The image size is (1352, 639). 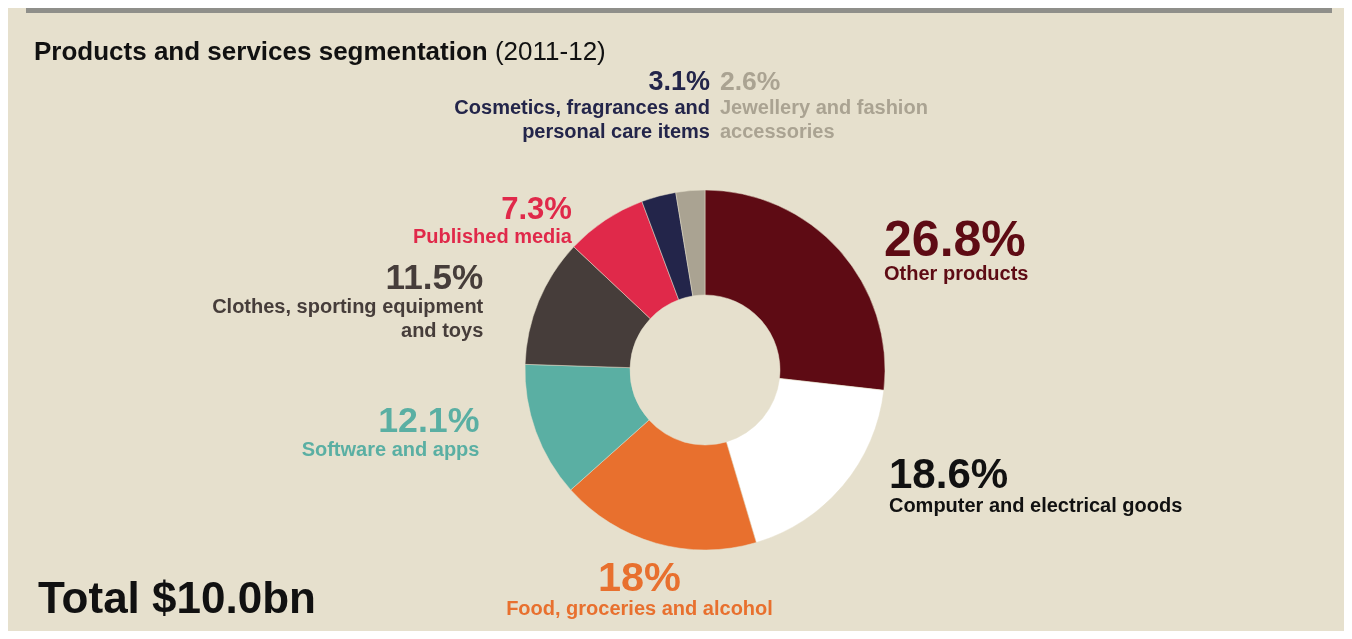 What do you see at coordinates (177, 597) in the screenshot?
I see `text: Total $10.0bn` at bounding box center [177, 597].